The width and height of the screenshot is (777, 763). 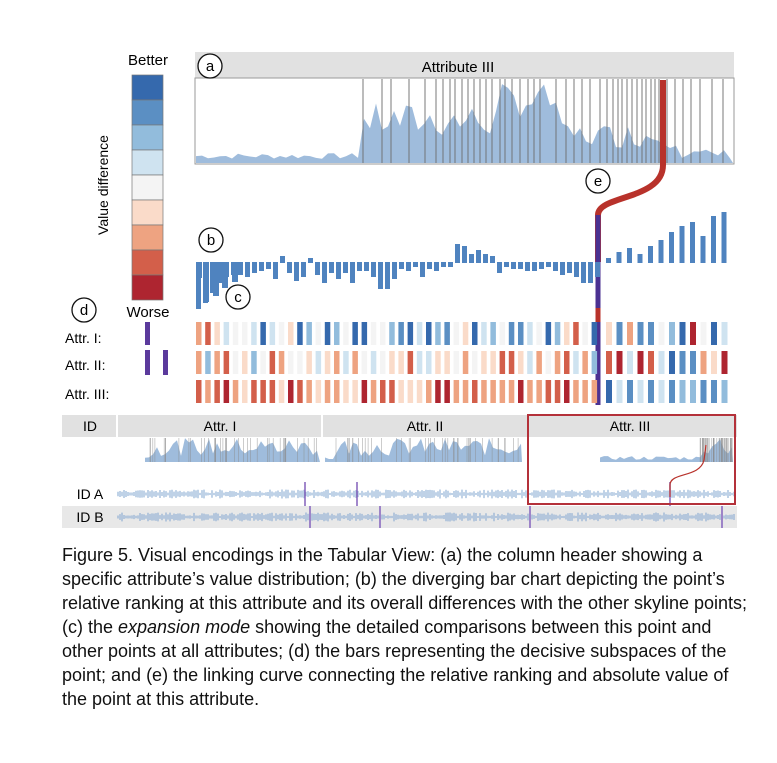 I want to click on expansion-cells, so click(x=462, y=362).